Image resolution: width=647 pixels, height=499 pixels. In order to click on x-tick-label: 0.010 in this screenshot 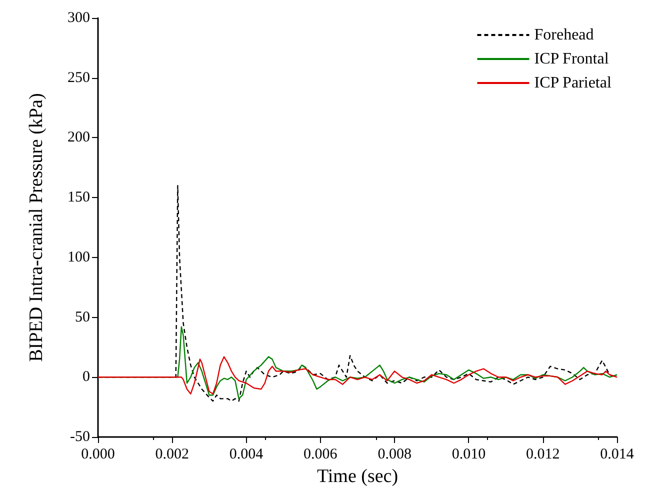, I will do `click(469, 454)`.